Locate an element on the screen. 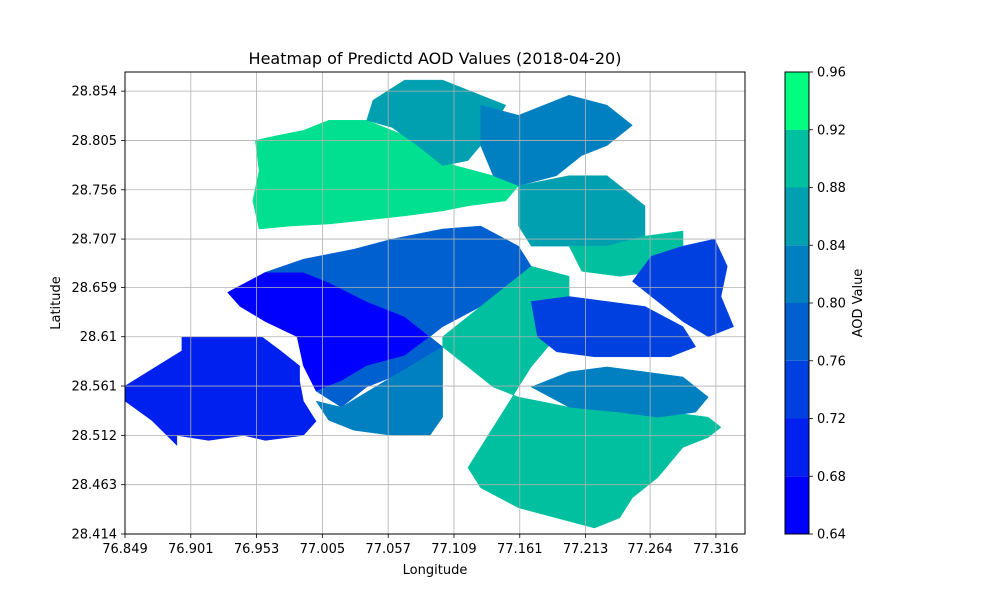  y-tick-label: 28.756 is located at coordinates (95, 190).